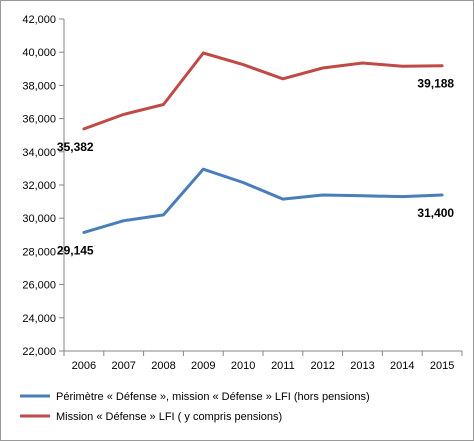 This screenshot has width=474, height=441. Describe the element at coordinates (163, 366) in the screenshot. I see `x-tick-label: 2008` at that location.